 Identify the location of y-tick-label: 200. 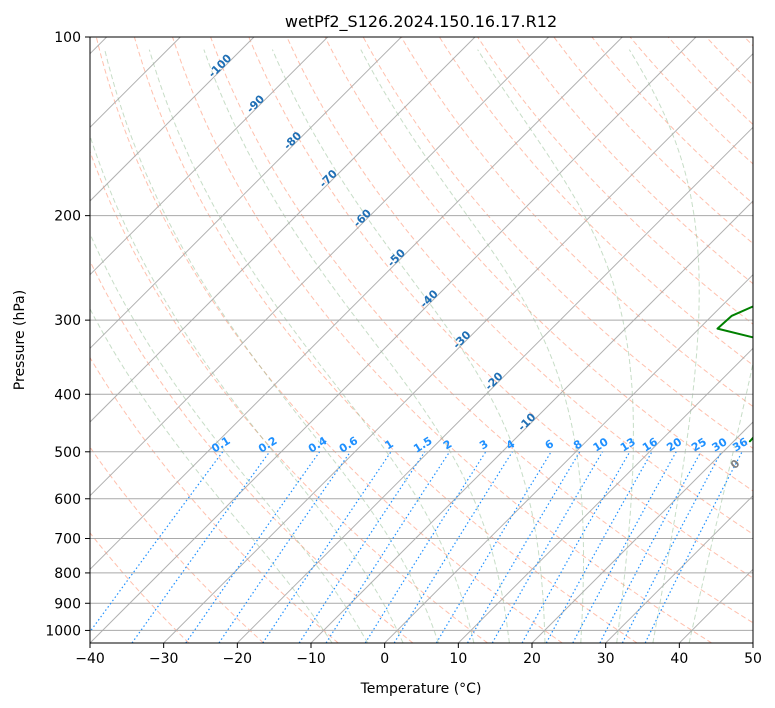
(67, 217).